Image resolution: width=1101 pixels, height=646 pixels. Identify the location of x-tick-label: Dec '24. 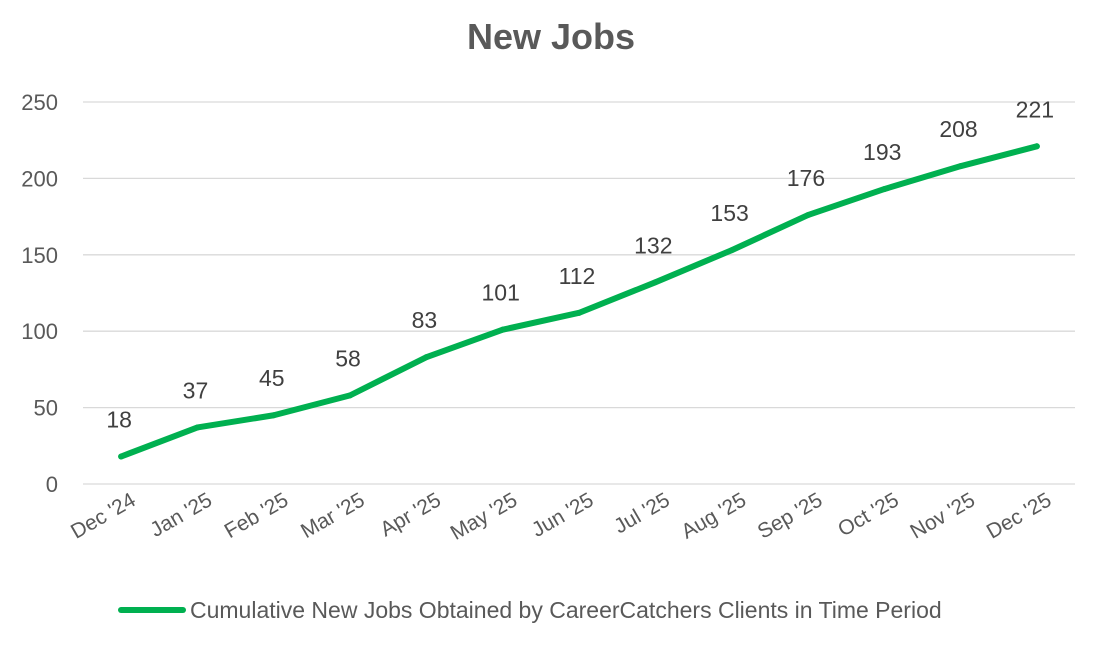
(103, 515).